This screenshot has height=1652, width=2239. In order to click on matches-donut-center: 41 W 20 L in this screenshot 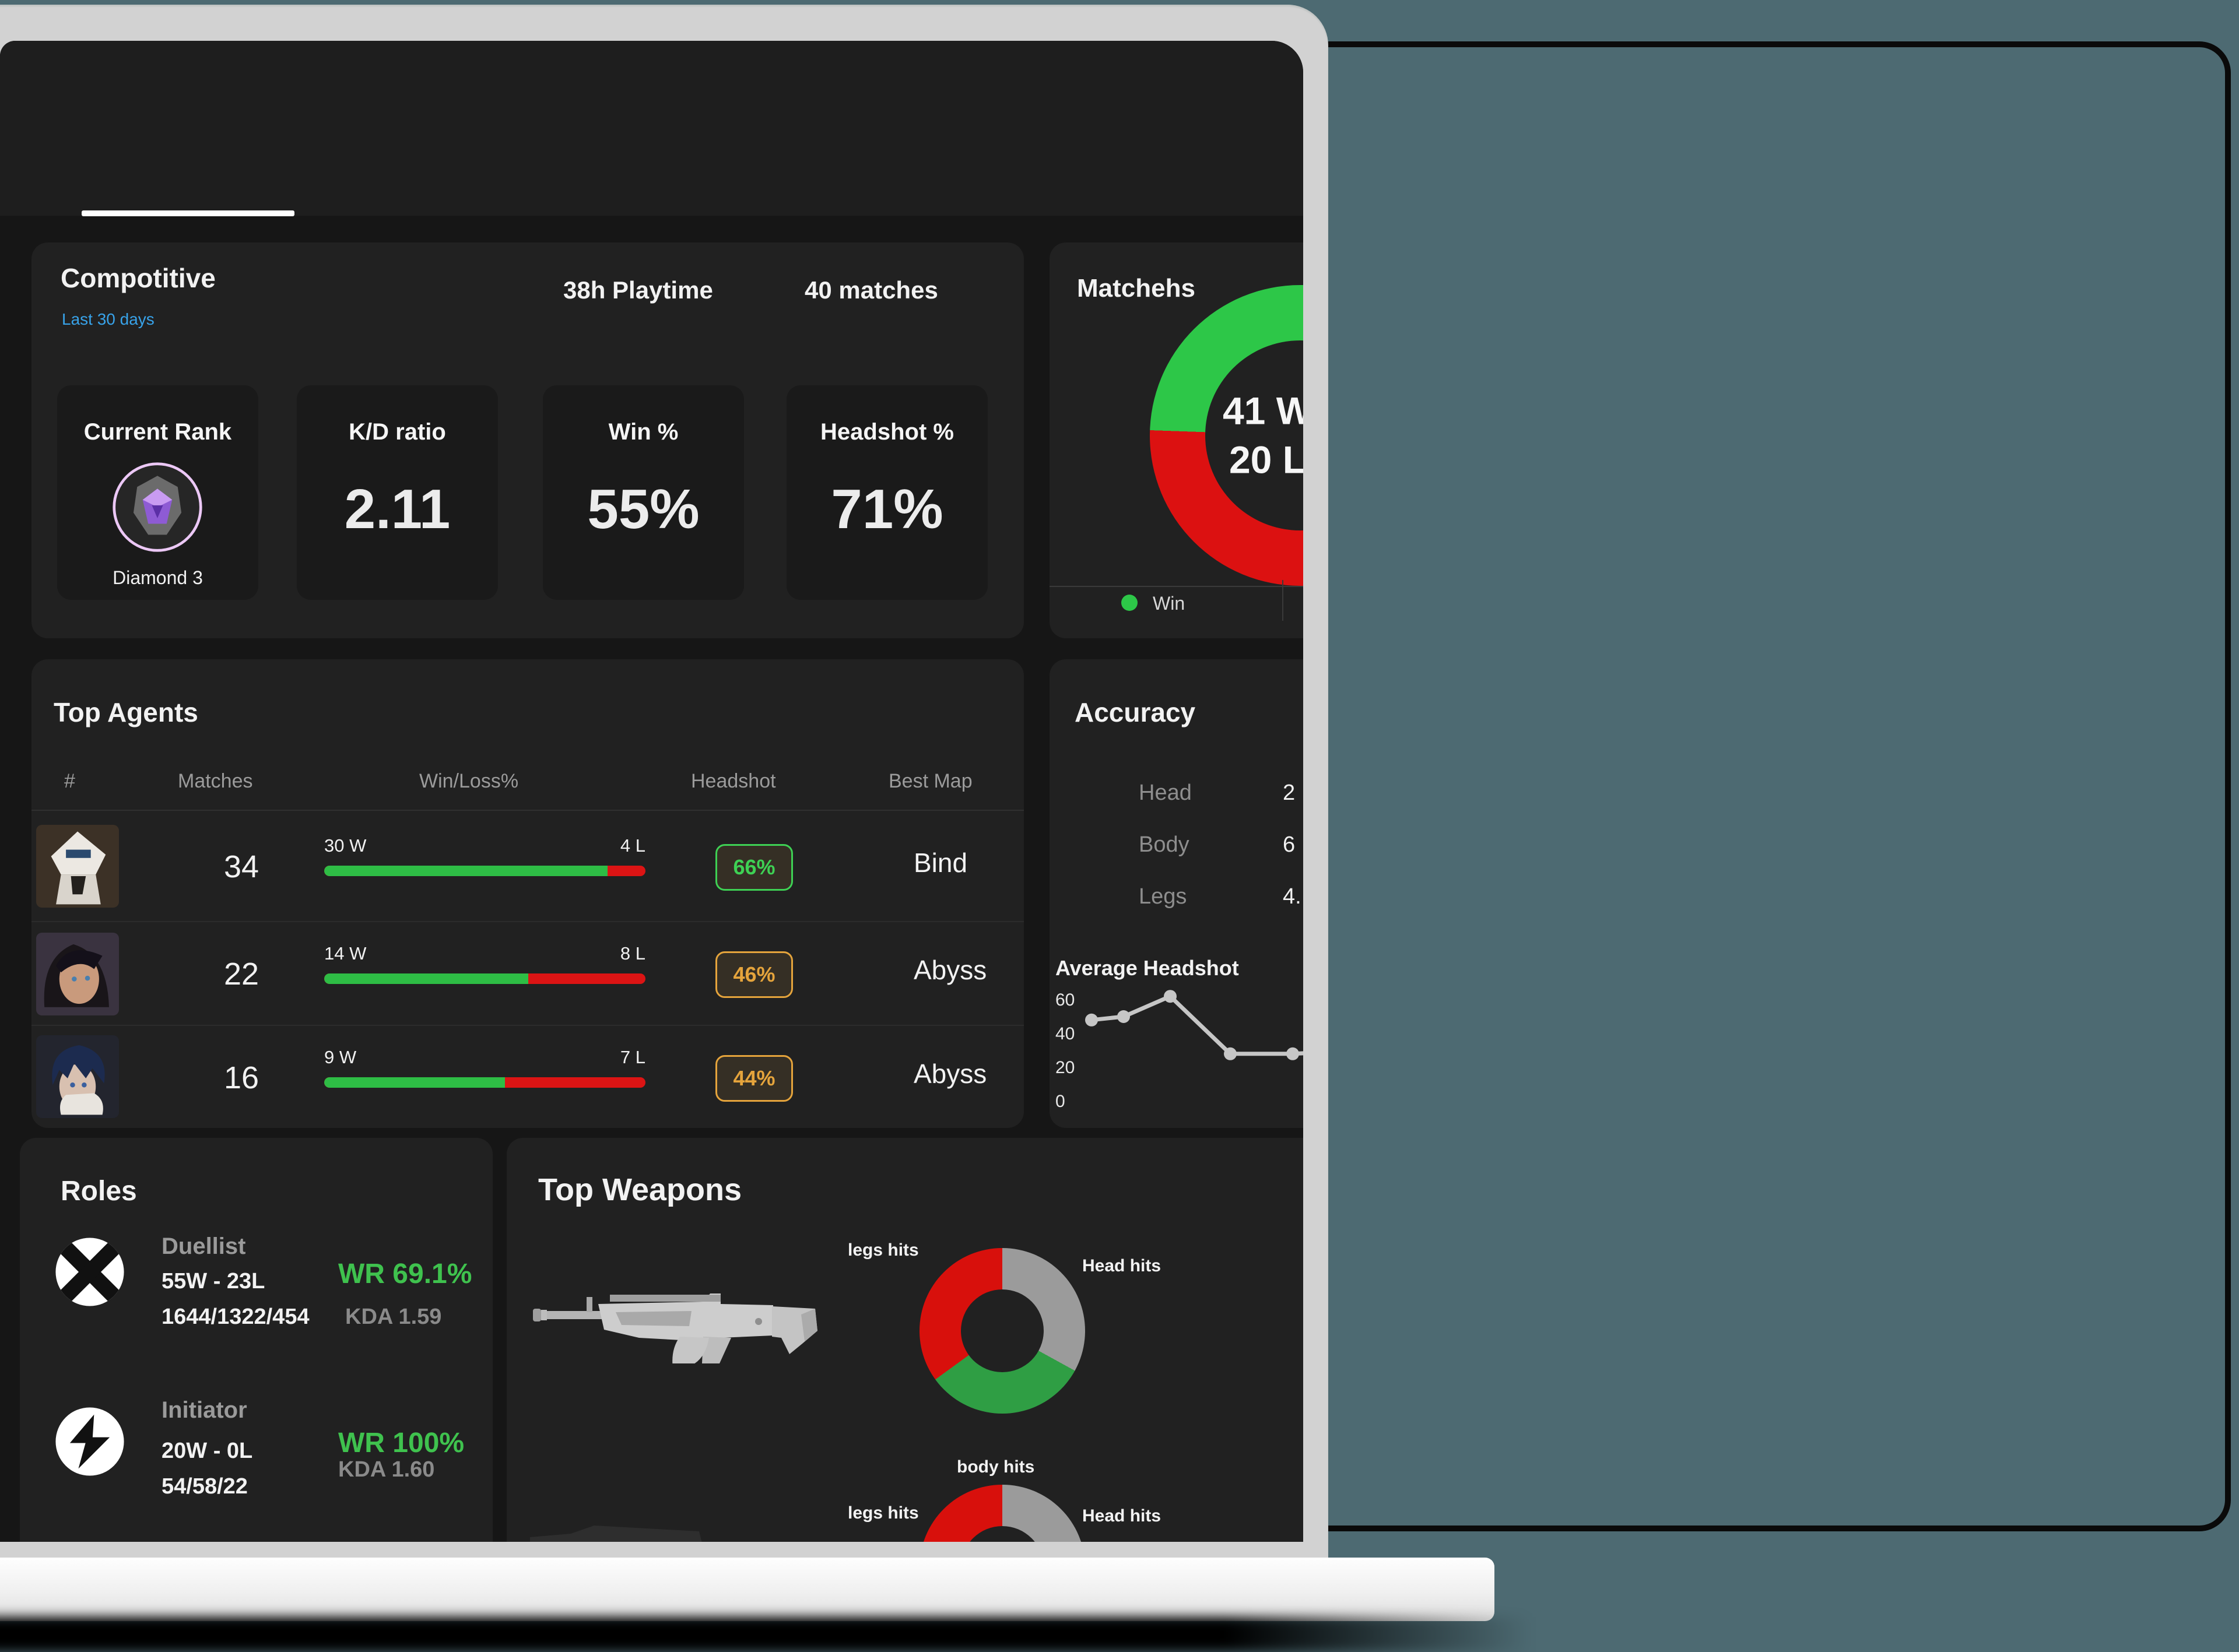, I will do `click(1263, 436)`.